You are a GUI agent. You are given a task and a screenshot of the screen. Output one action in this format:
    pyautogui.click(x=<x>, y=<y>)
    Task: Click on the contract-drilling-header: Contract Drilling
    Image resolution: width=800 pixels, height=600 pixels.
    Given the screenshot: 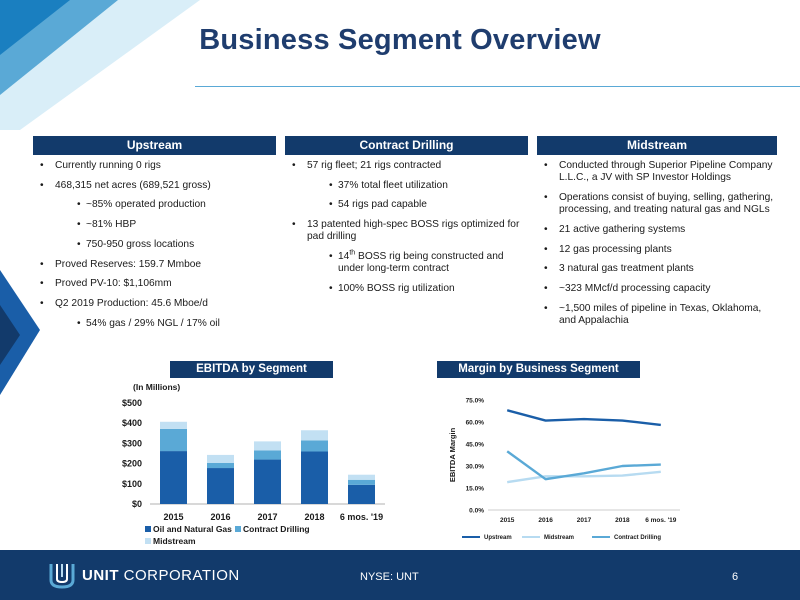 What is the action you would take?
    pyautogui.click(x=406, y=145)
    